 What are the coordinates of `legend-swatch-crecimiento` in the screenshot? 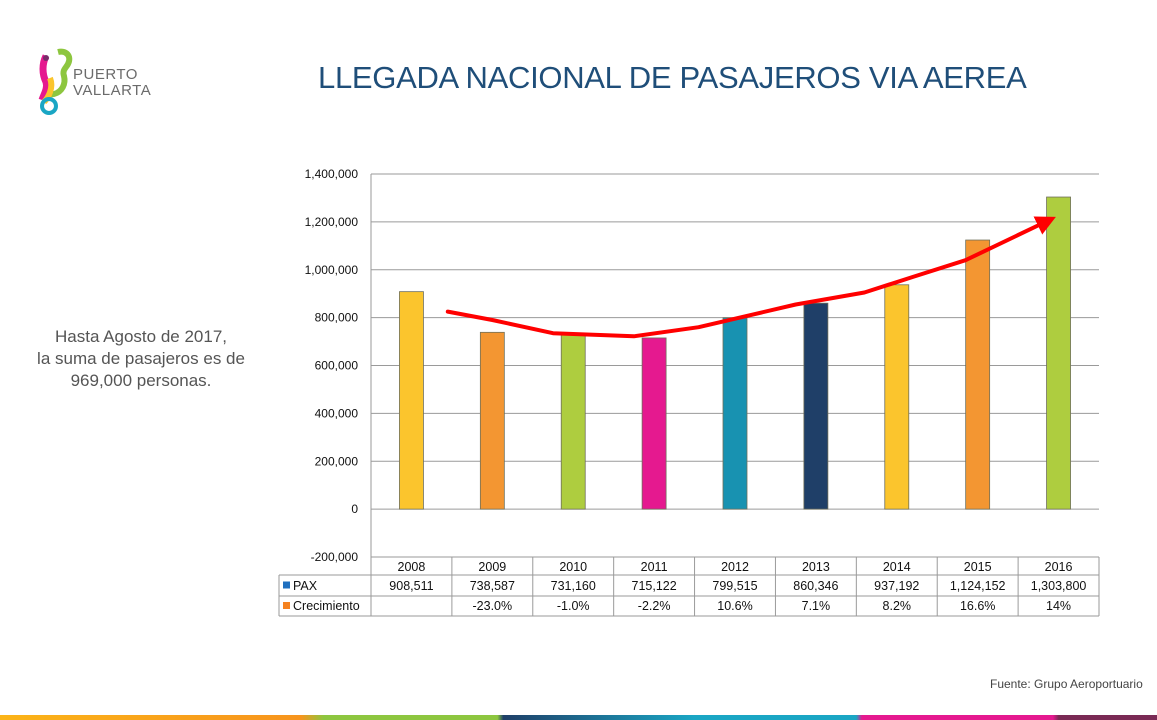 It's located at (286, 605).